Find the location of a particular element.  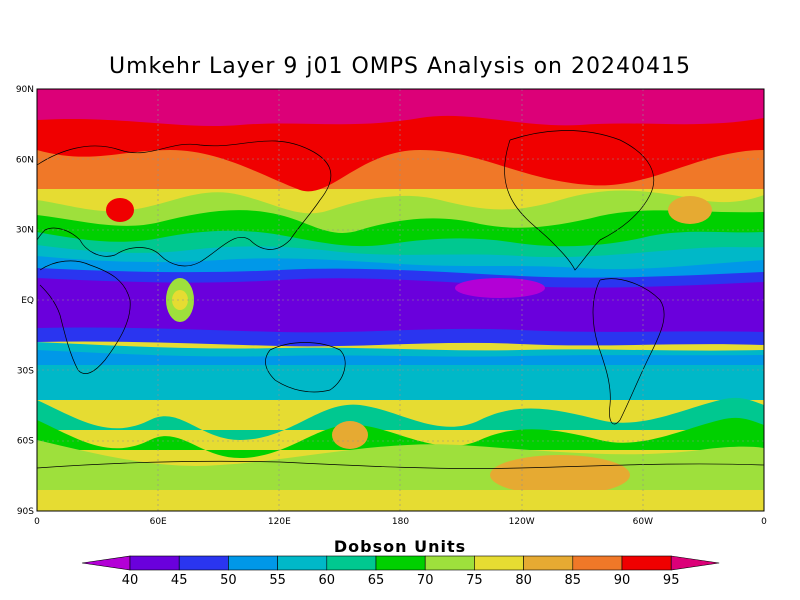

lat-tick-label: 60S is located at coordinates (25, 442).